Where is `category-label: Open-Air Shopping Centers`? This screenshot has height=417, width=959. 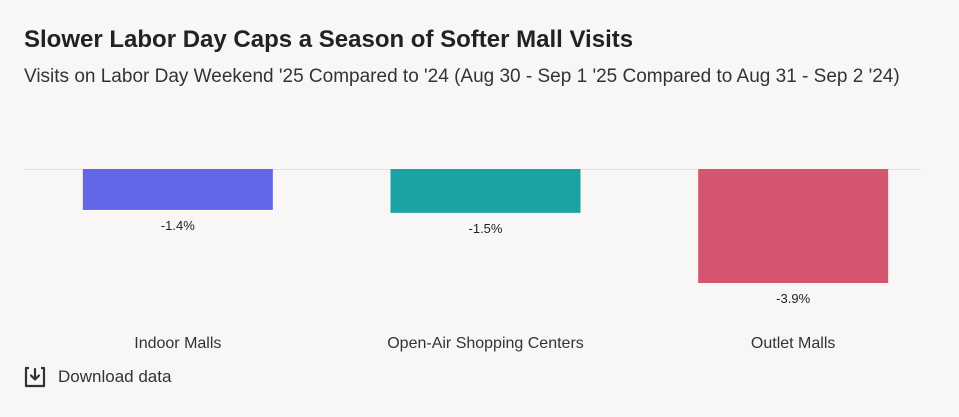 category-label: Open-Air Shopping Centers is located at coordinates (485, 343).